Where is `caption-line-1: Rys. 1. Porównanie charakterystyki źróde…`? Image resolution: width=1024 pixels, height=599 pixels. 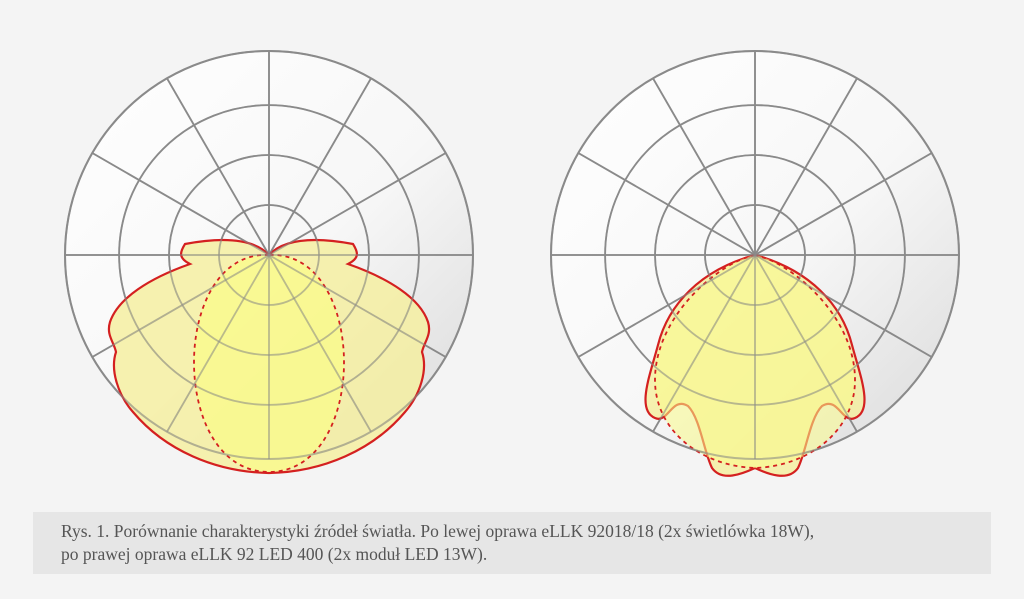
caption-line-1: Rys. 1. Porównanie charakterystyki źróde… is located at coordinates (438, 531).